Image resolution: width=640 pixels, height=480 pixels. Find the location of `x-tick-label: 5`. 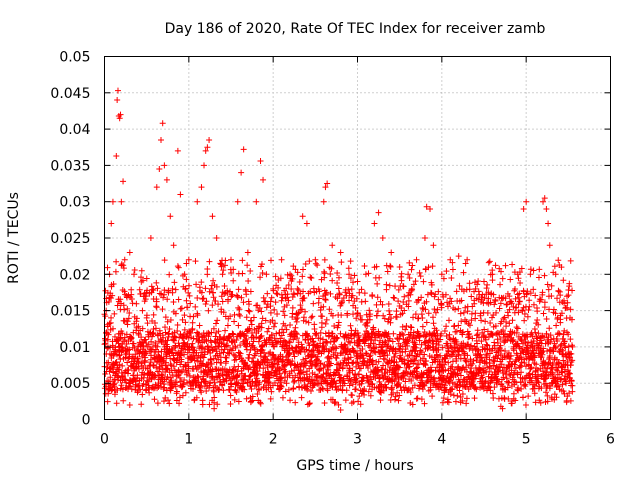

x-tick-label: 5 is located at coordinates (526, 440).